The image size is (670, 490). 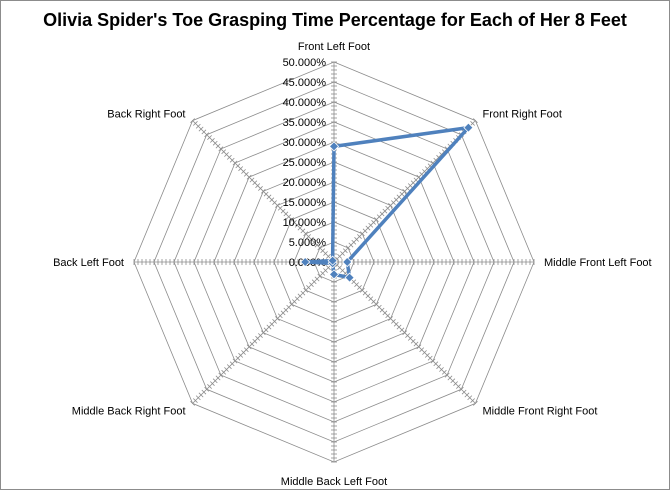 What do you see at coordinates (305, 203) in the screenshot?
I see `r-tick-label: 15.000%` at bounding box center [305, 203].